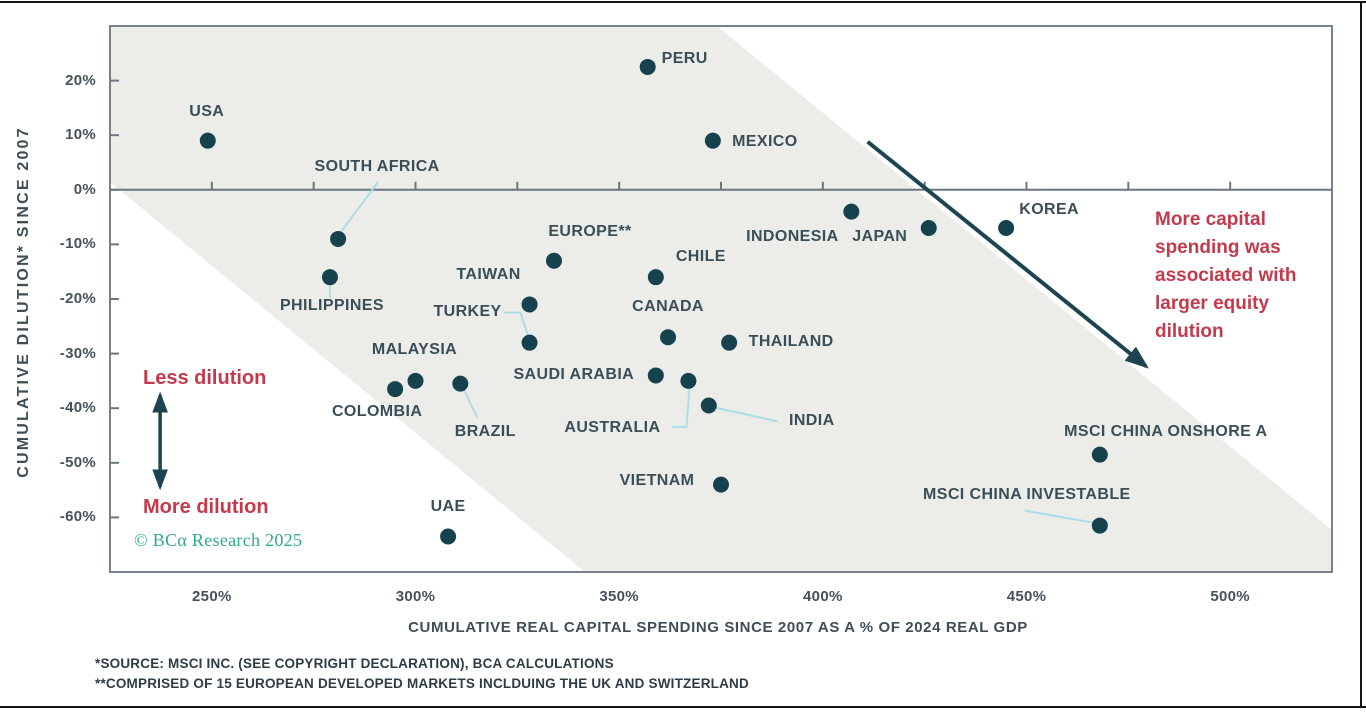 The height and width of the screenshot is (714, 1366). Describe the element at coordinates (619, 596) in the screenshot. I see `x-tick-label-350: 350%` at that location.